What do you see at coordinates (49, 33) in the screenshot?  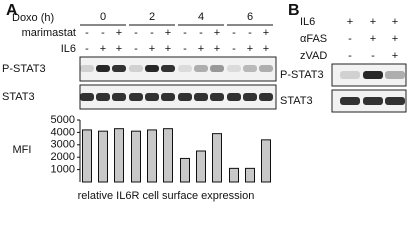 I see `row-label: marimastat` at bounding box center [49, 33].